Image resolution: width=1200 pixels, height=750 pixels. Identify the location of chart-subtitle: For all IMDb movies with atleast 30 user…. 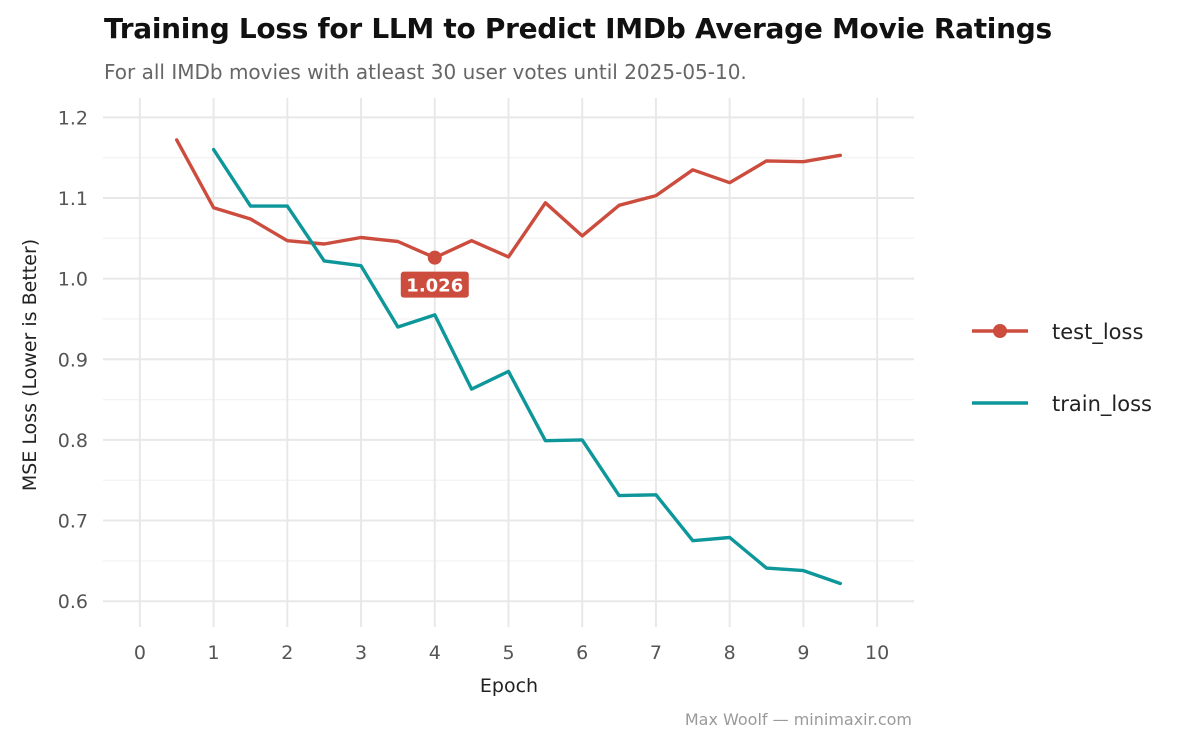
(425, 72).